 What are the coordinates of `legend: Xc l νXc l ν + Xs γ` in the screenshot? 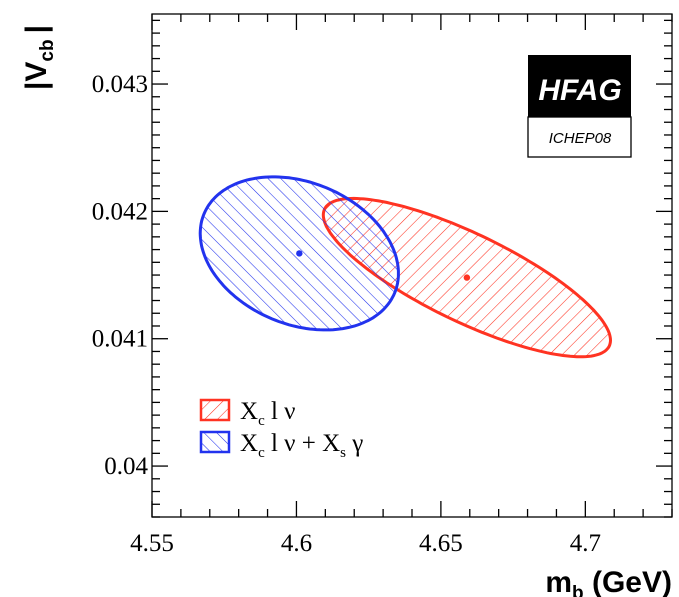 It's located at (281, 429).